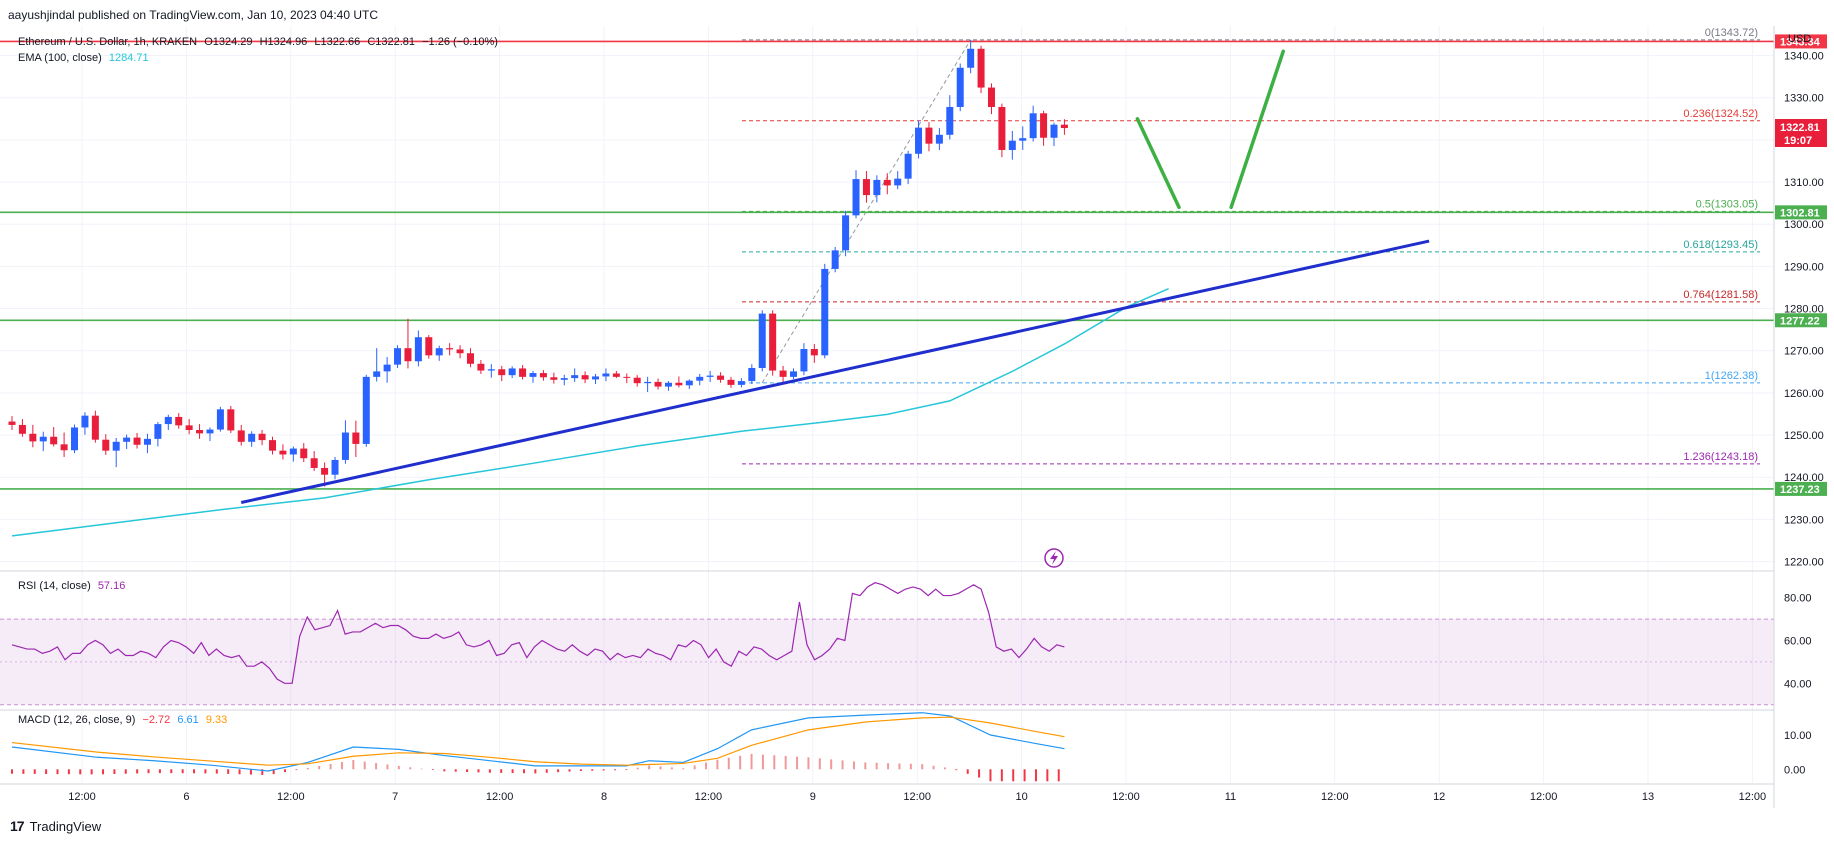 Image resolution: width=1834 pixels, height=845 pixels. What do you see at coordinates (1798, 141) in the screenshot?
I see `countdown-label: 19:07` at bounding box center [1798, 141].